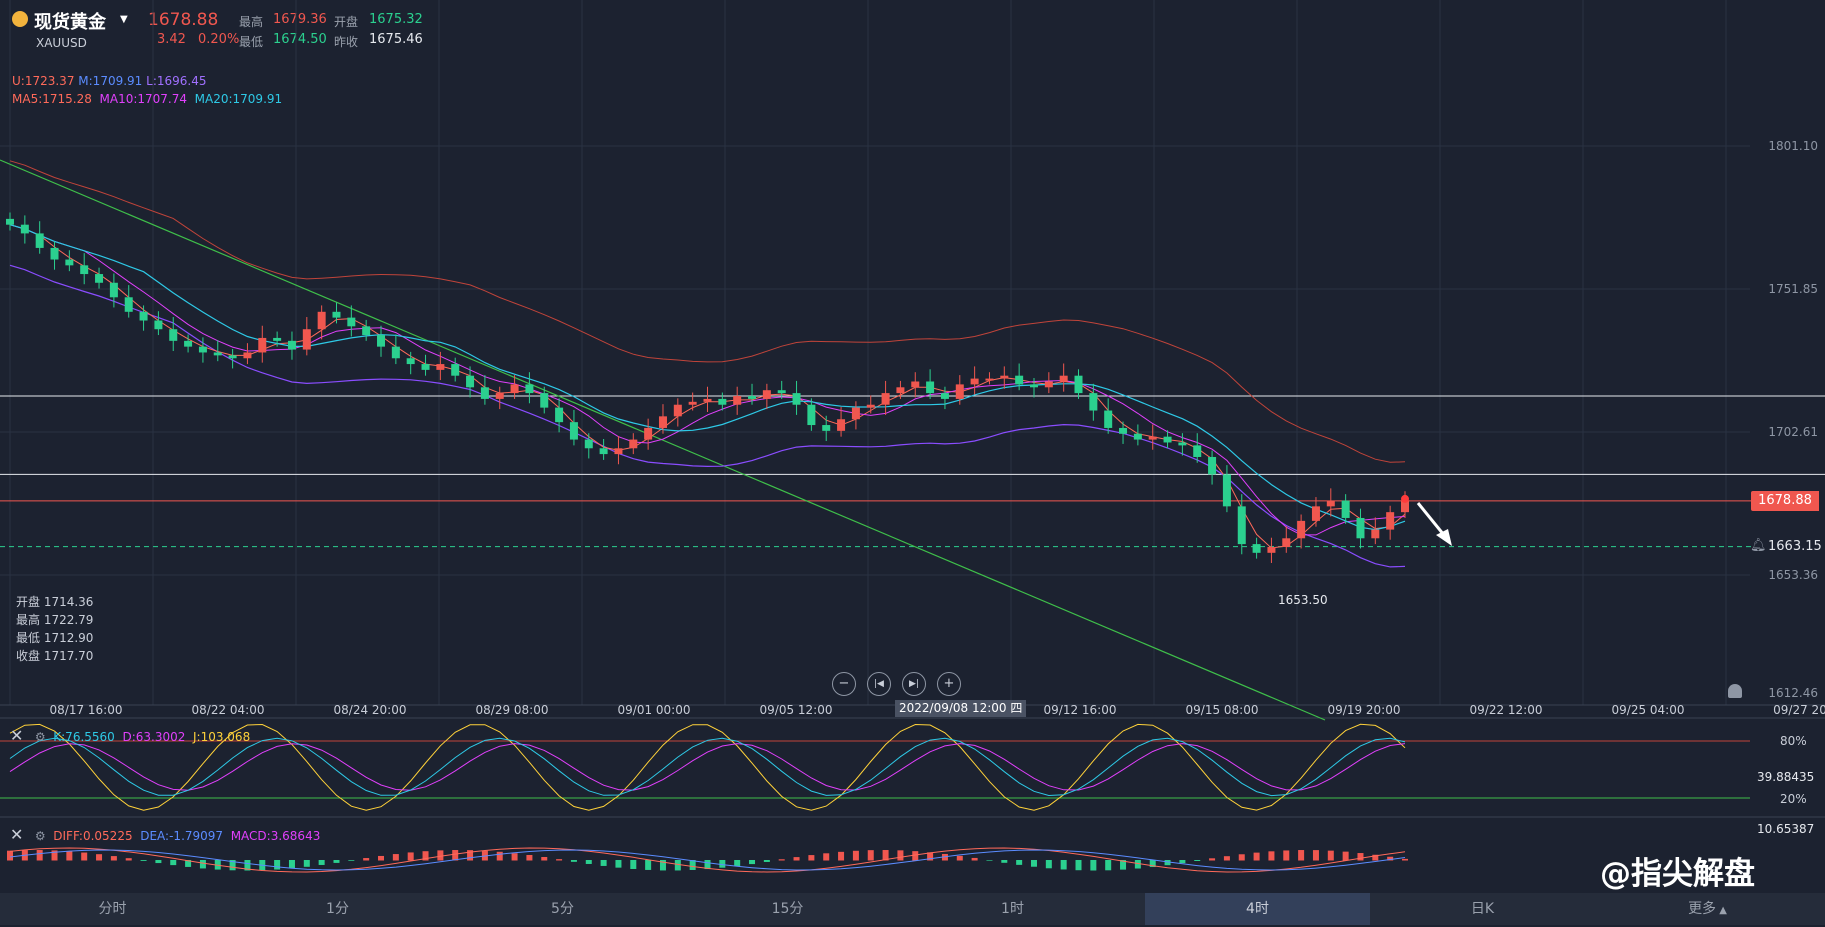 This screenshot has width=1825, height=927. I want to click on kdj-j-line, so click(707, 767).